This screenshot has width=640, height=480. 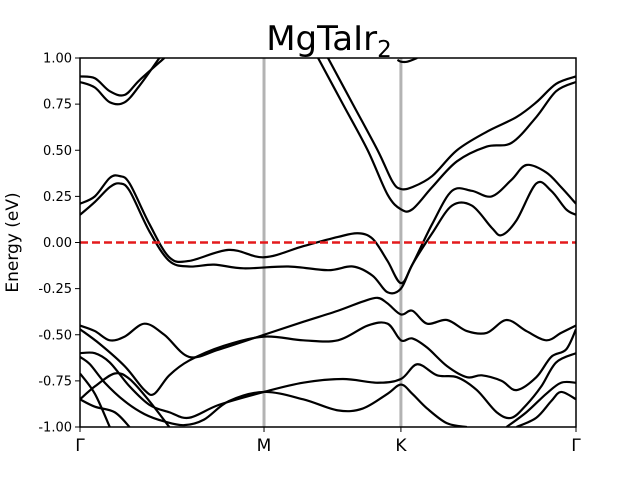 What do you see at coordinates (264, 446) in the screenshot?
I see `k-point-label: M` at bounding box center [264, 446].